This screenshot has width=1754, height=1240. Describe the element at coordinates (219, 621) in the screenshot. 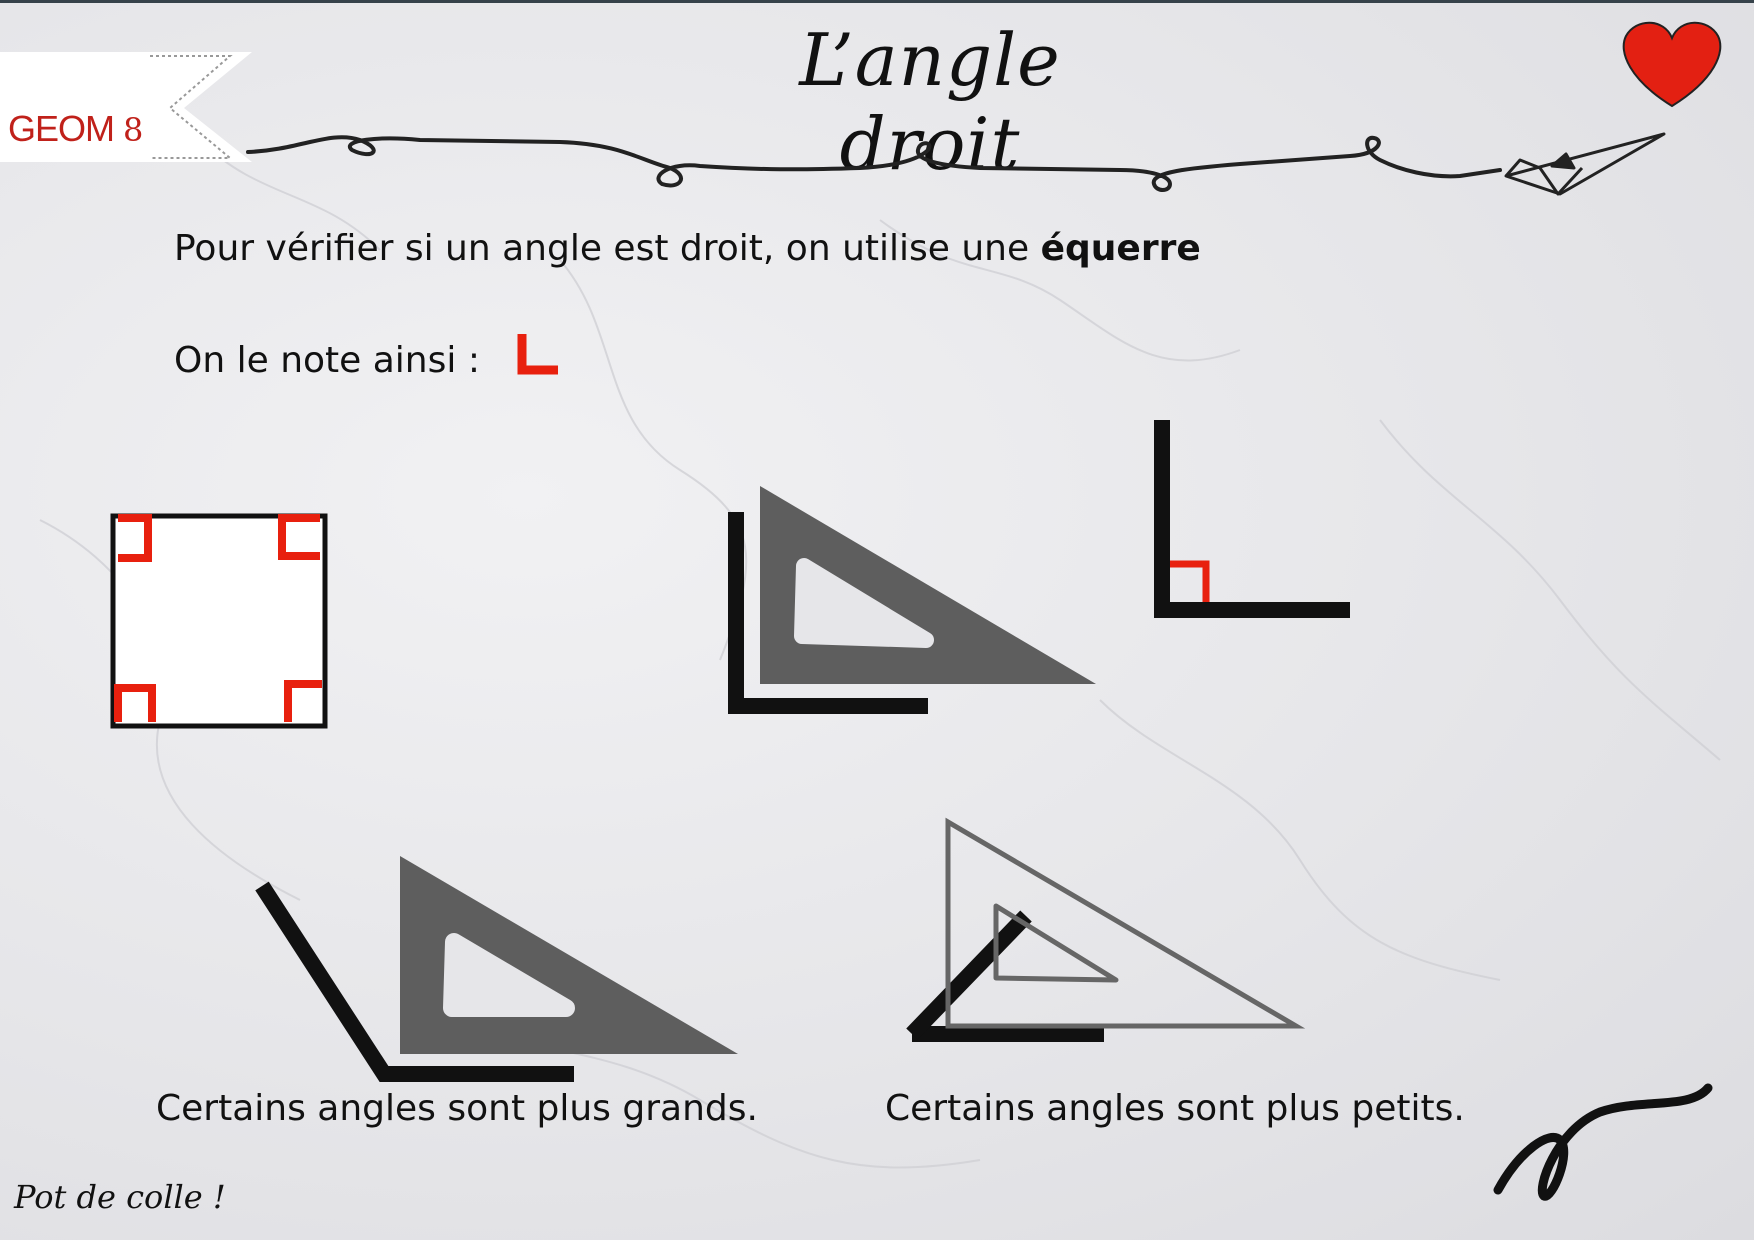

I see `square-figure` at that location.